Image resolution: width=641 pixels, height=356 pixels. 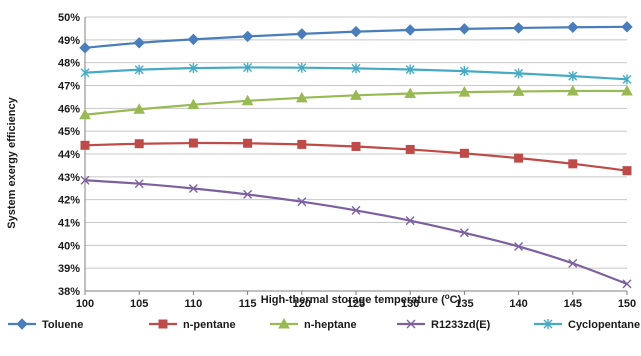 I want to click on y-tick-labels: 38% 39% 40% 41% 42% 43% 44% 45% 46% 47% 48% 49% 50%, so click(x=69, y=155).